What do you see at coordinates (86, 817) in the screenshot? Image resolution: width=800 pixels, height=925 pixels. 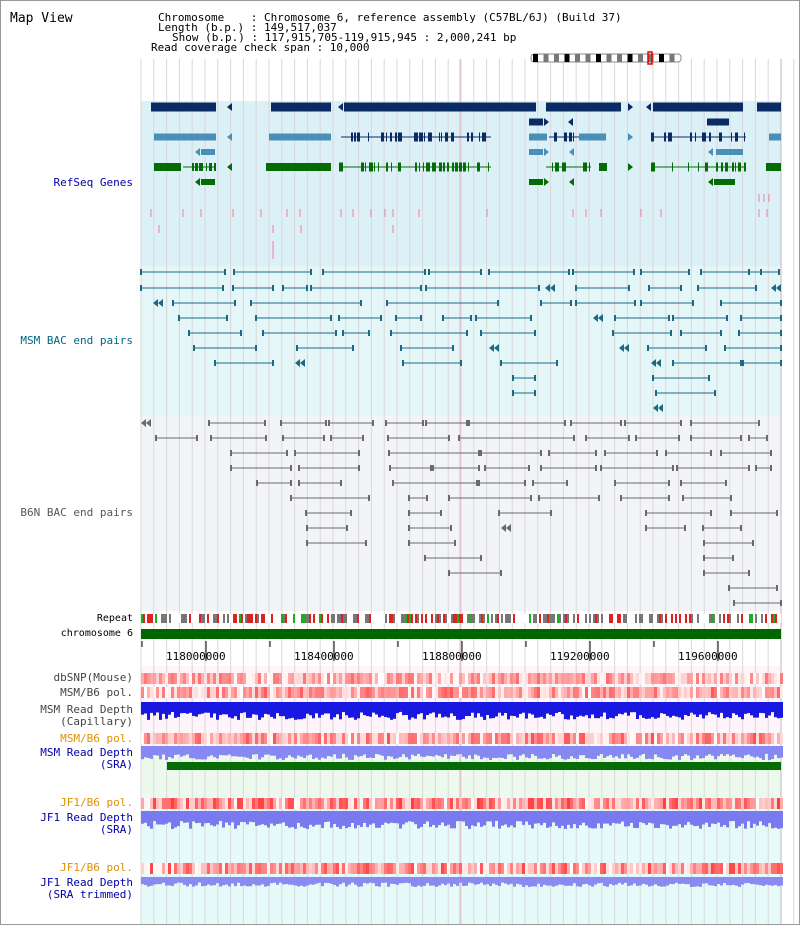 I see `track-label-jf1-depth-sra: JF1 Read Depth` at bounding box center [86, 817].